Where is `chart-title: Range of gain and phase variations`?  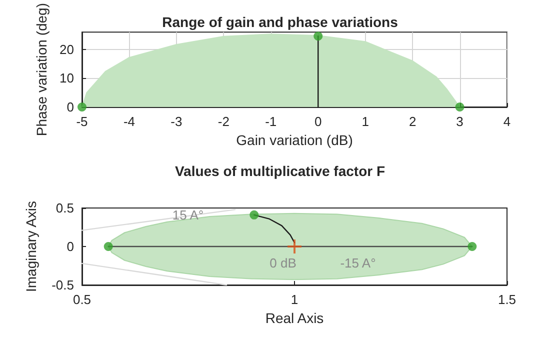 chart-title: Range of gain and phase variations is located at coordinates (280, 22).